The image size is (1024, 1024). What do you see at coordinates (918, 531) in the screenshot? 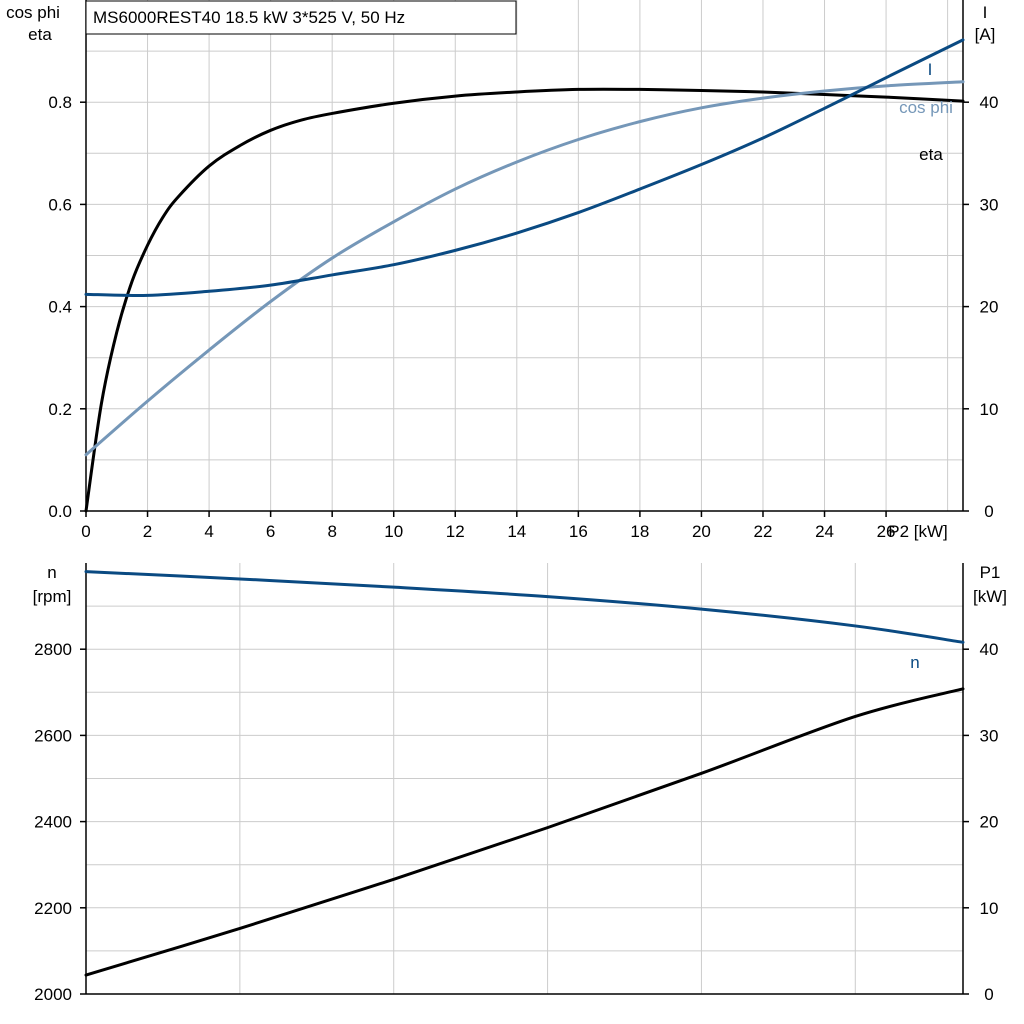
I see `x-axis-label: P2 [kW]` at bounding box center [918, 531].